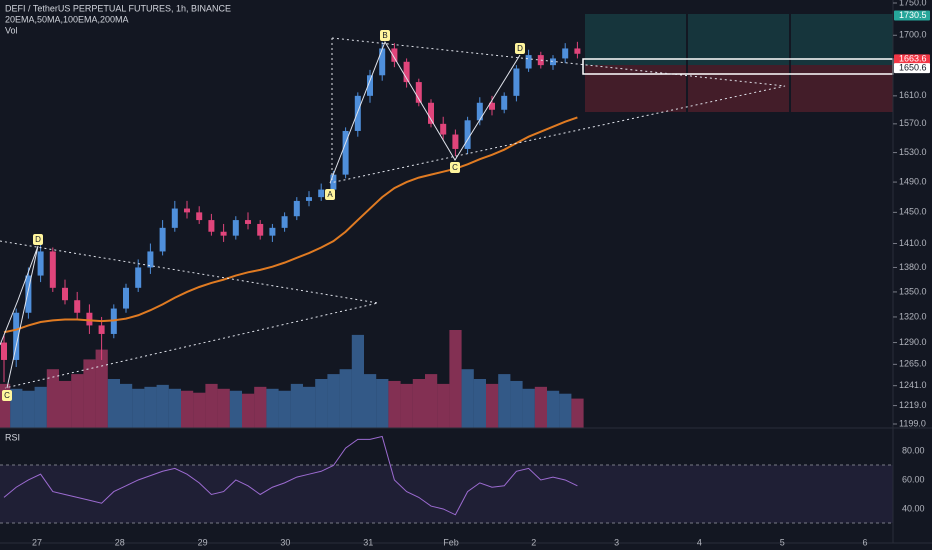  Describe the element at coordinates (203, 542) in the screenshot. I see `x-tick-label: 29` at that location.